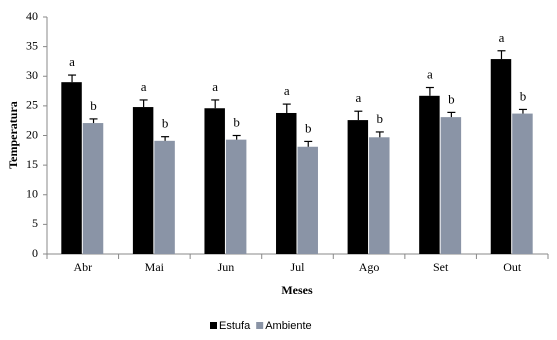  What do you see at coordinates (369, 267) in the screenshot?
I see `x-tick-label: Ago` at bounding box center [369, 267].